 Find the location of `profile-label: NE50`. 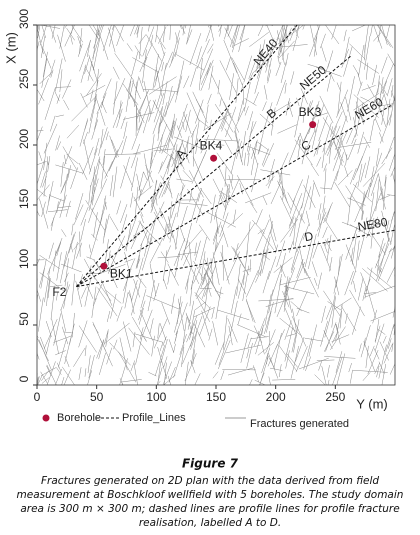

profile-label: NE50 is located at coordinates (313, 78).